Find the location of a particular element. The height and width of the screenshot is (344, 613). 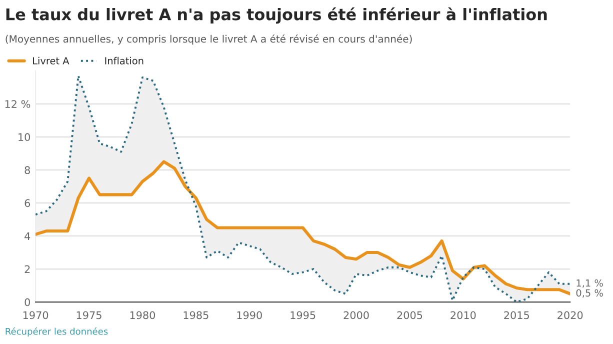

x-tick-label: 1985 is located at coordinates (196, 315).